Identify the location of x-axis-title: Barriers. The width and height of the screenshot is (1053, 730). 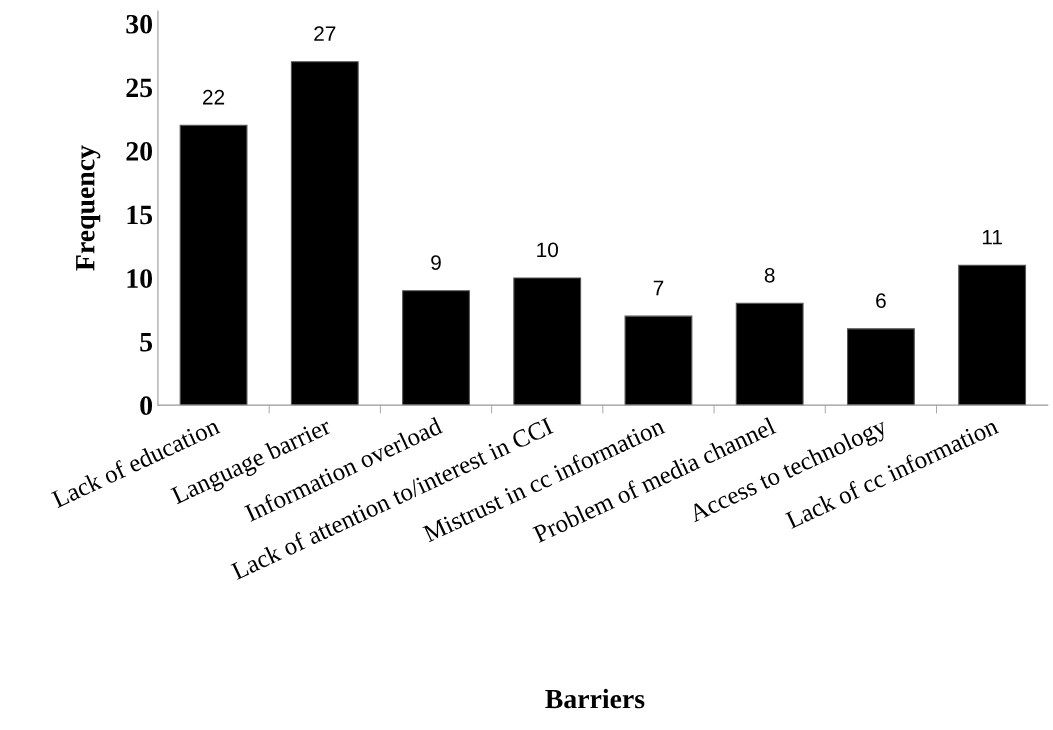
(595, 698).